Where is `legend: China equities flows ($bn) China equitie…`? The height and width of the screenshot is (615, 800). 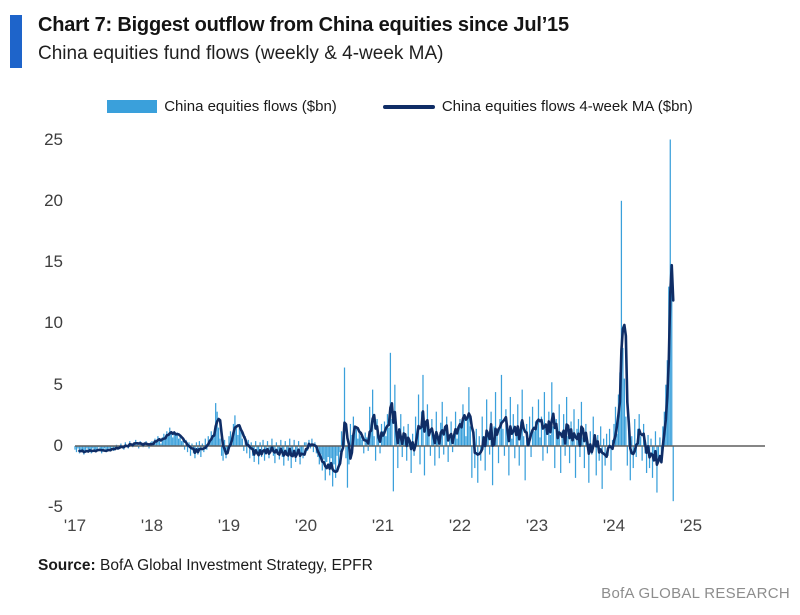 legend: China equities flows ($bn) China equitie… is located at coordinates (400, 106).